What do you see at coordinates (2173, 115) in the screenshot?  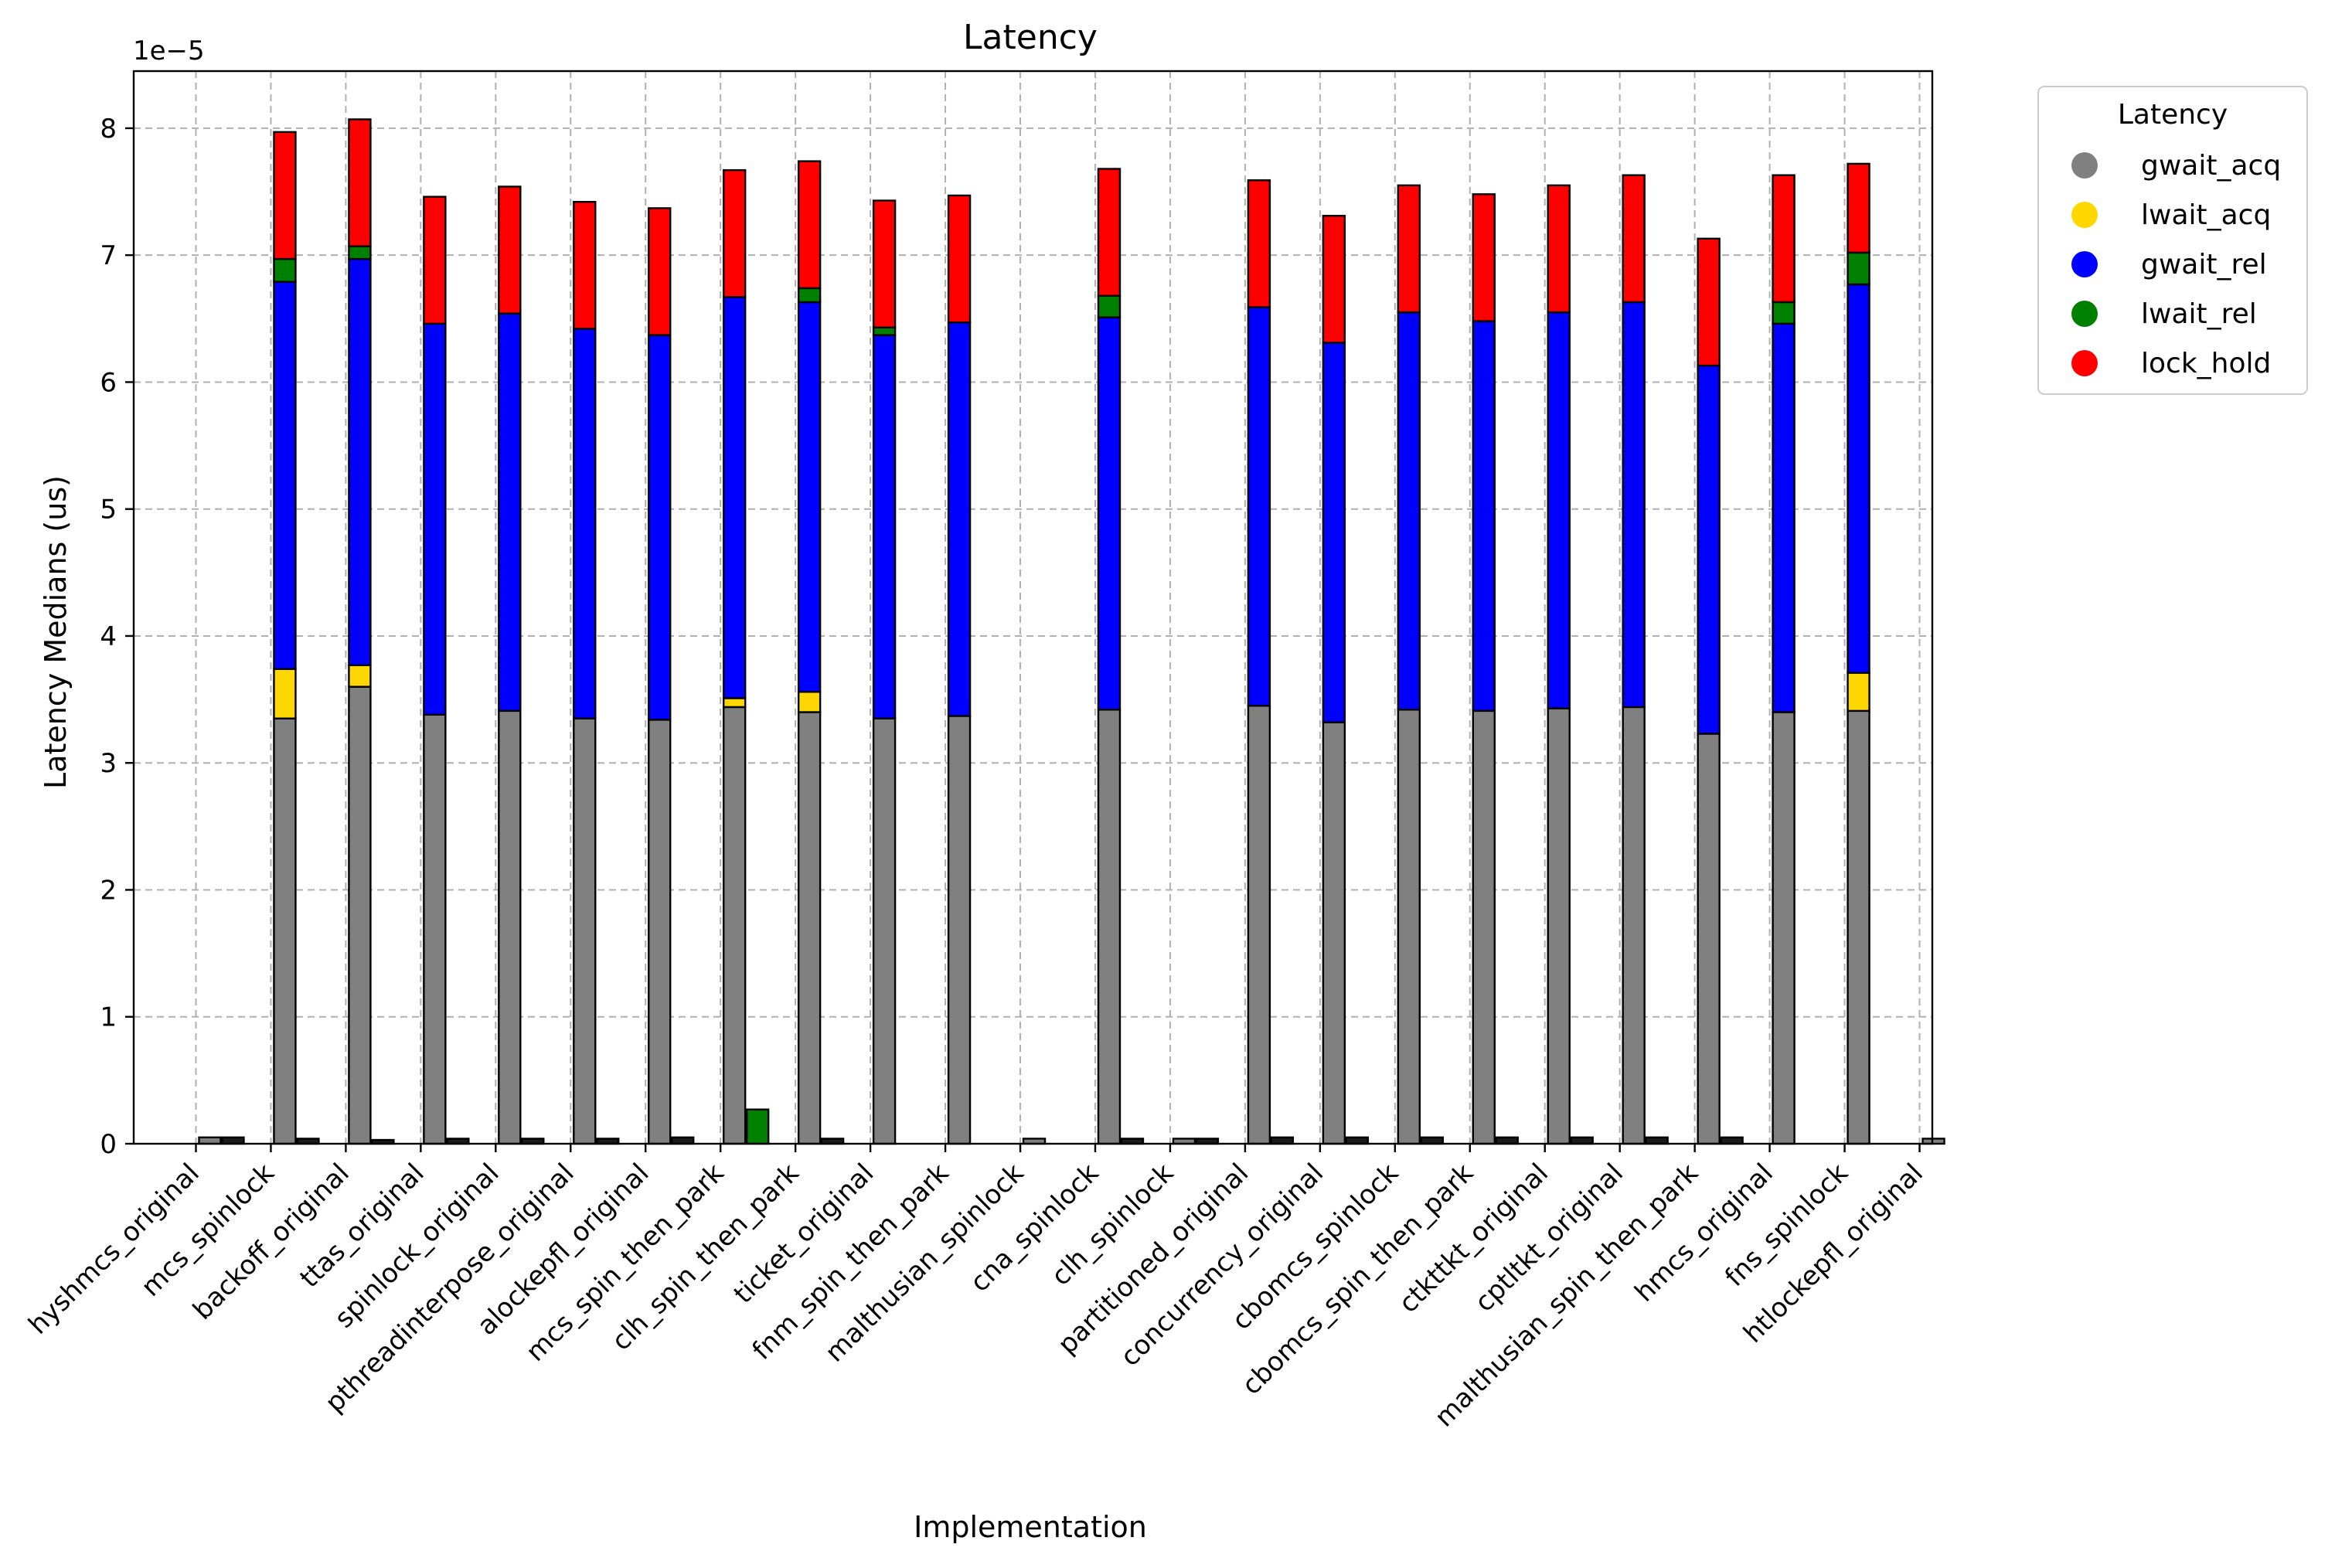 I see `legend-title: Latency` at bounding box center [2173, 115].